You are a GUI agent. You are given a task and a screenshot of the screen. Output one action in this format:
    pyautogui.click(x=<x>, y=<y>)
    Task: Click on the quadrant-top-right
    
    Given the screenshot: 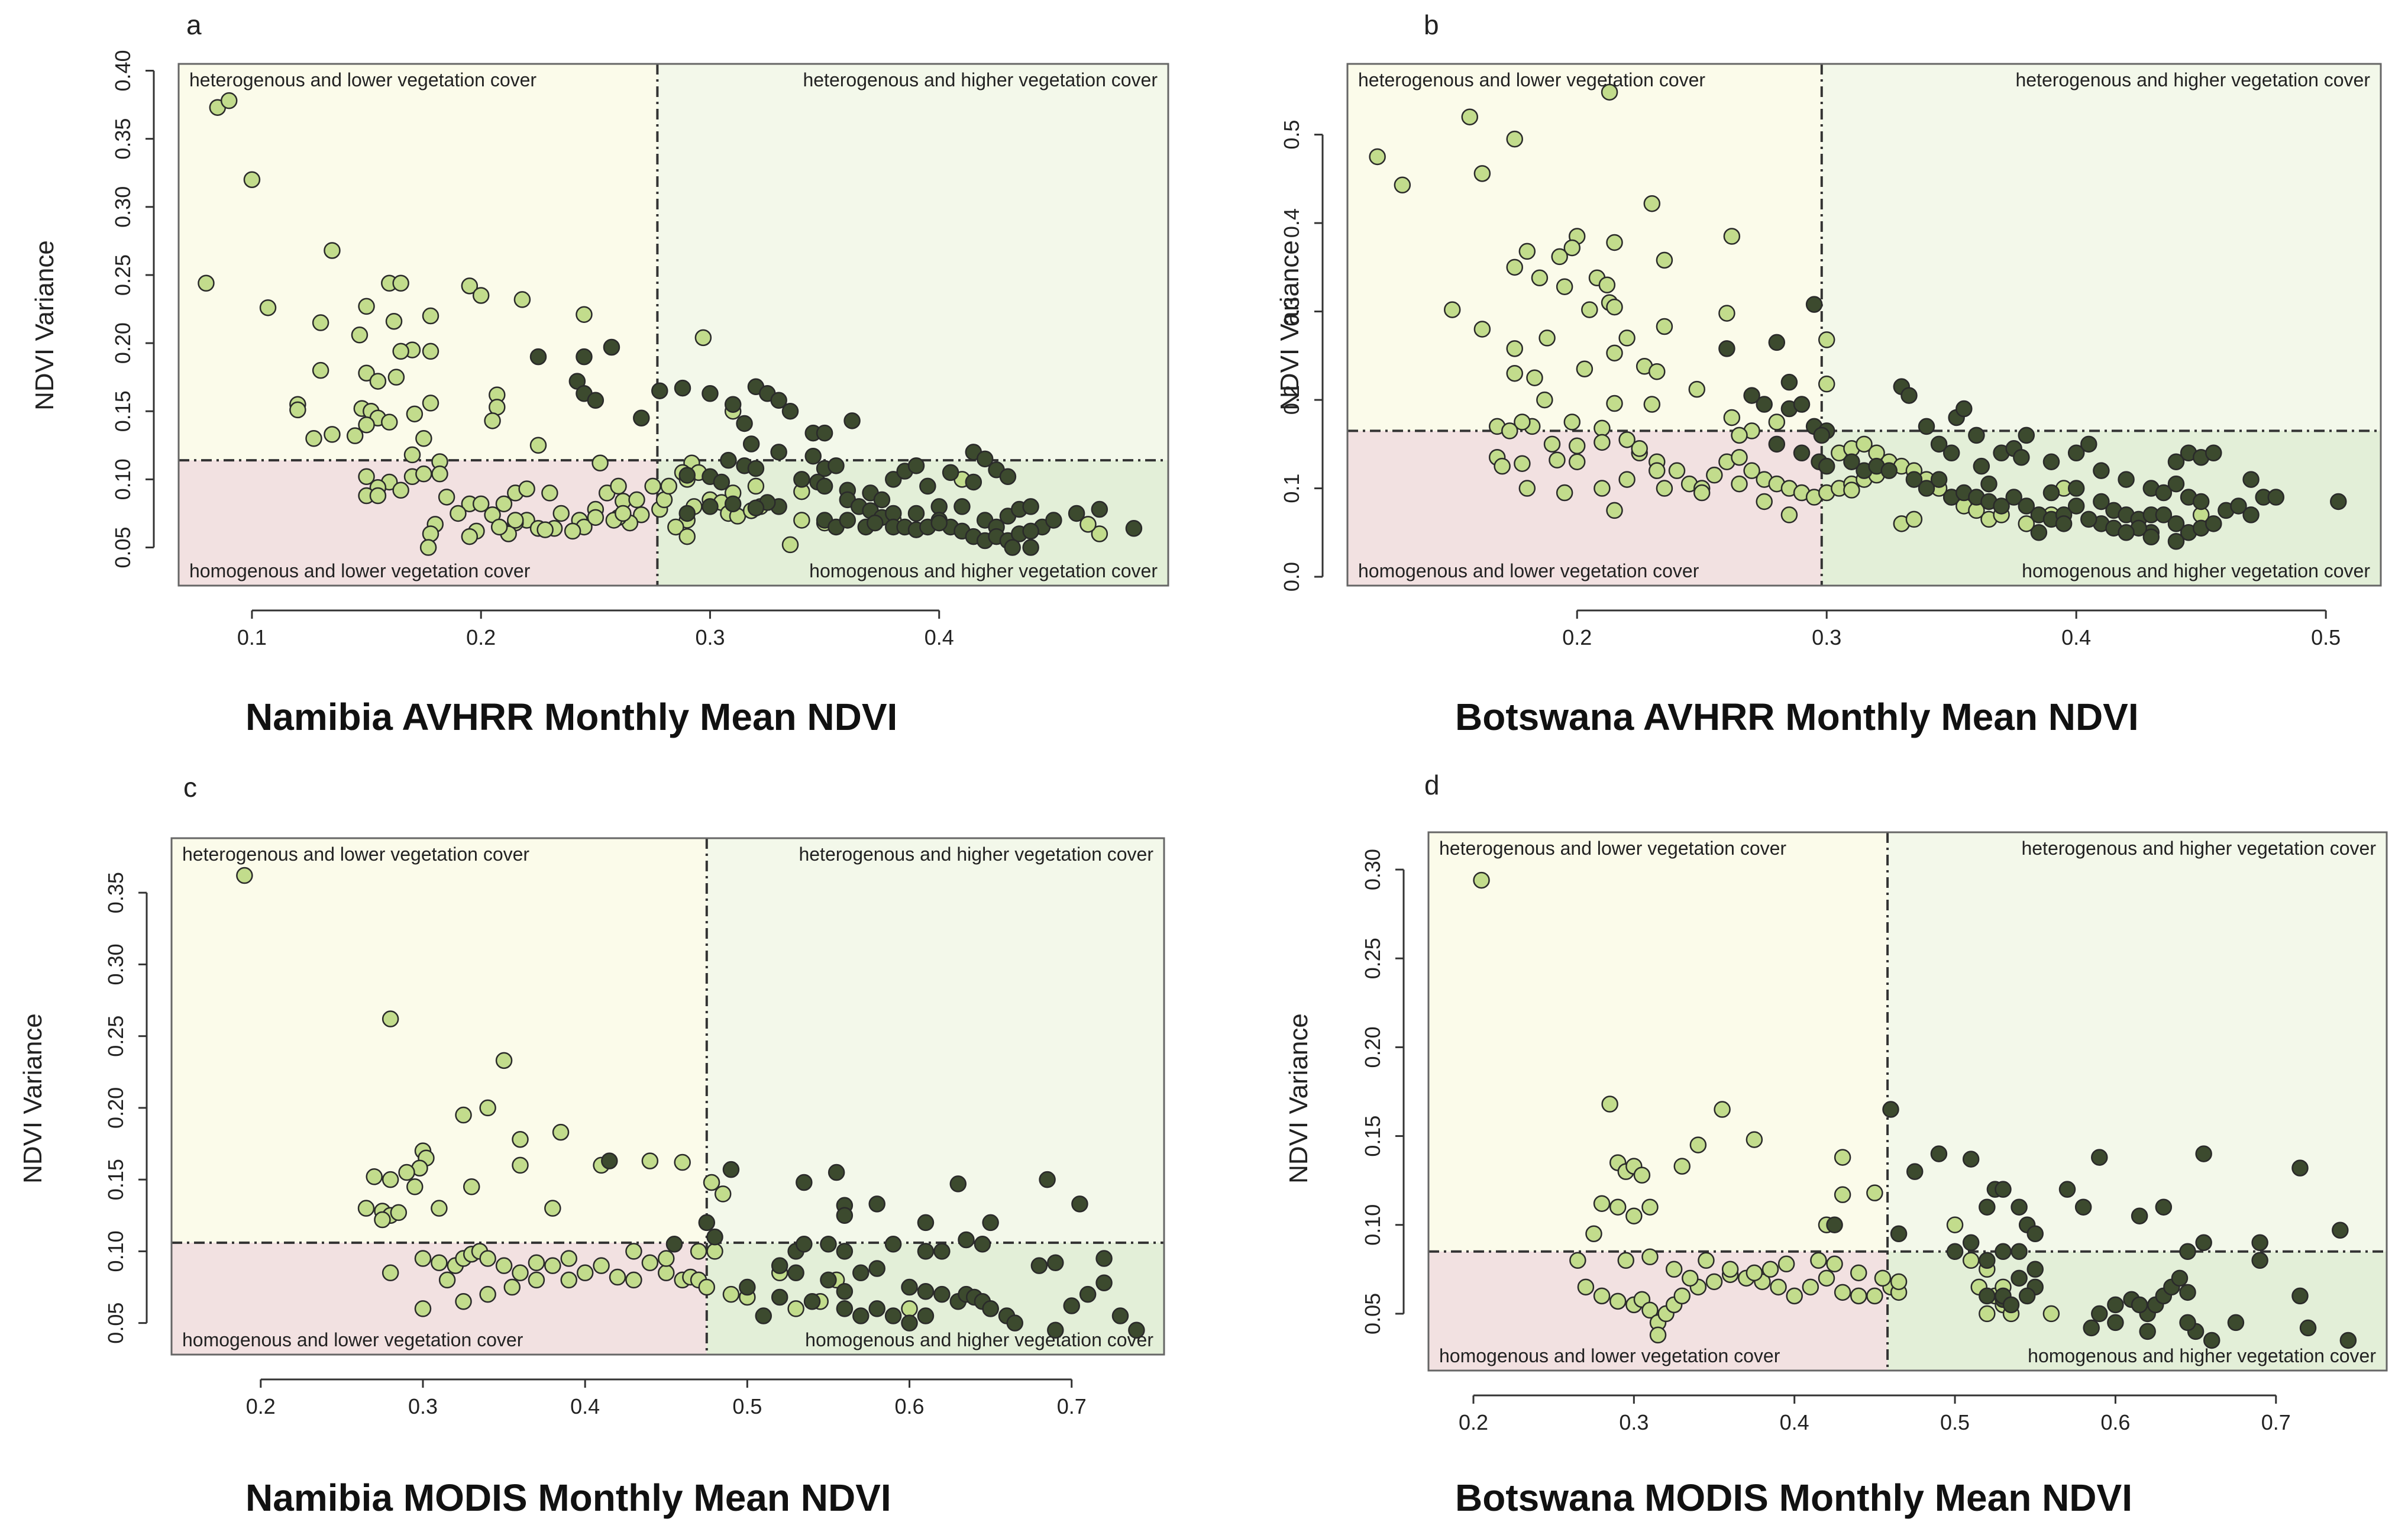 What is the action you would take?
    pyautogui.click(x=2101, y=247)
    